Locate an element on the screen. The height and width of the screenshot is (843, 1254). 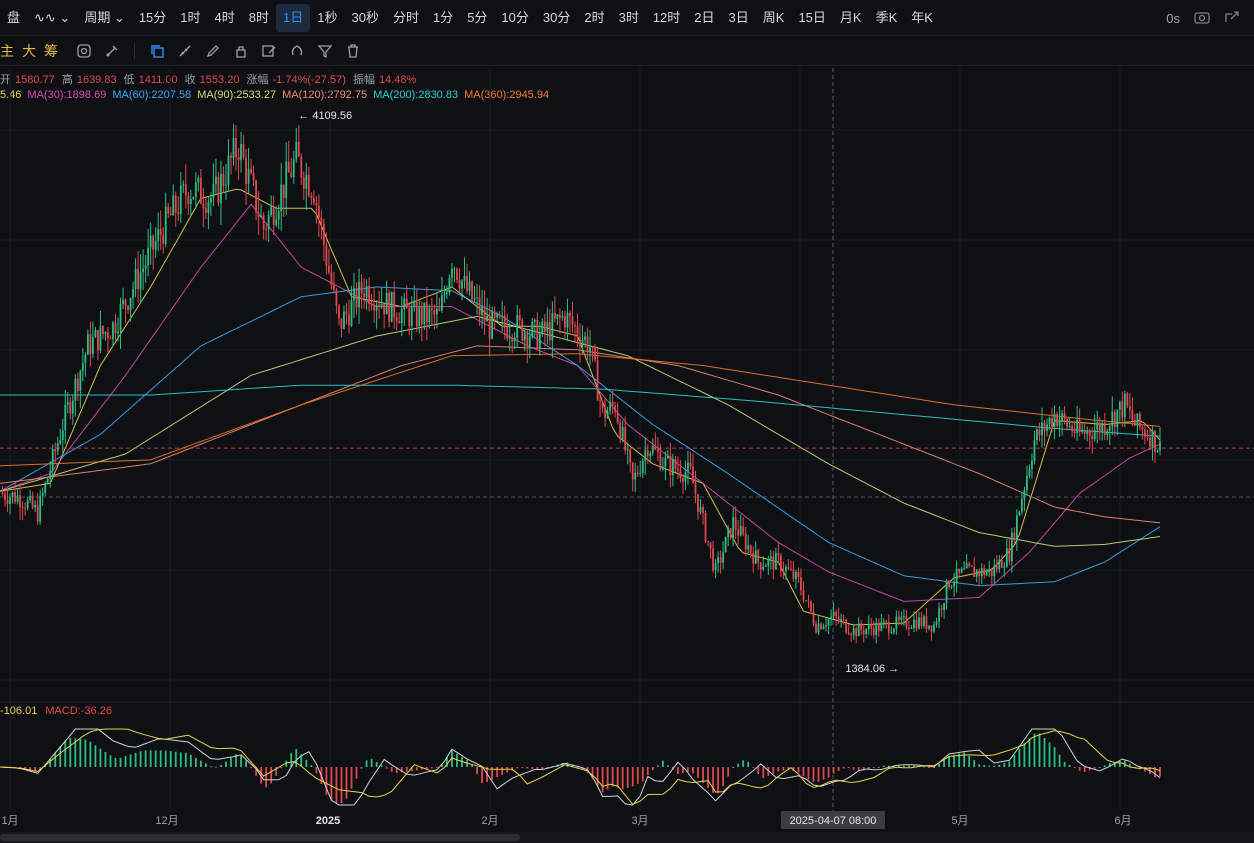
period-item-12: 5分 is located at coordinates (477, 17).